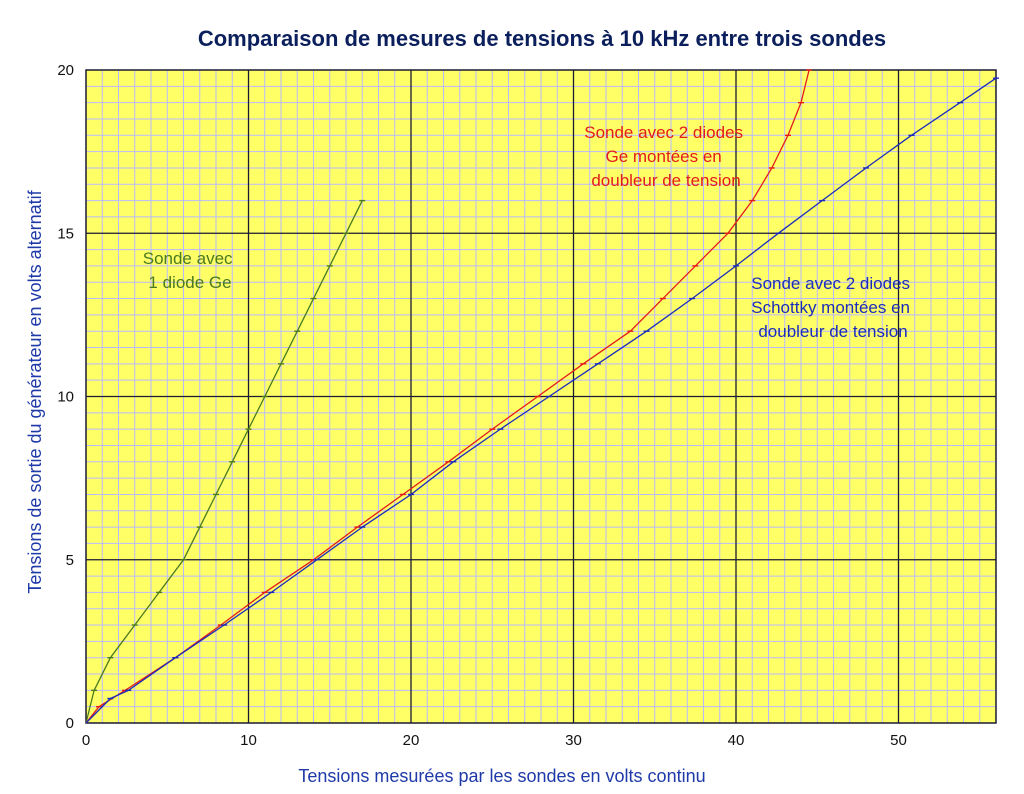  I want to click on x-tick-label: 50, so click(898, 740).